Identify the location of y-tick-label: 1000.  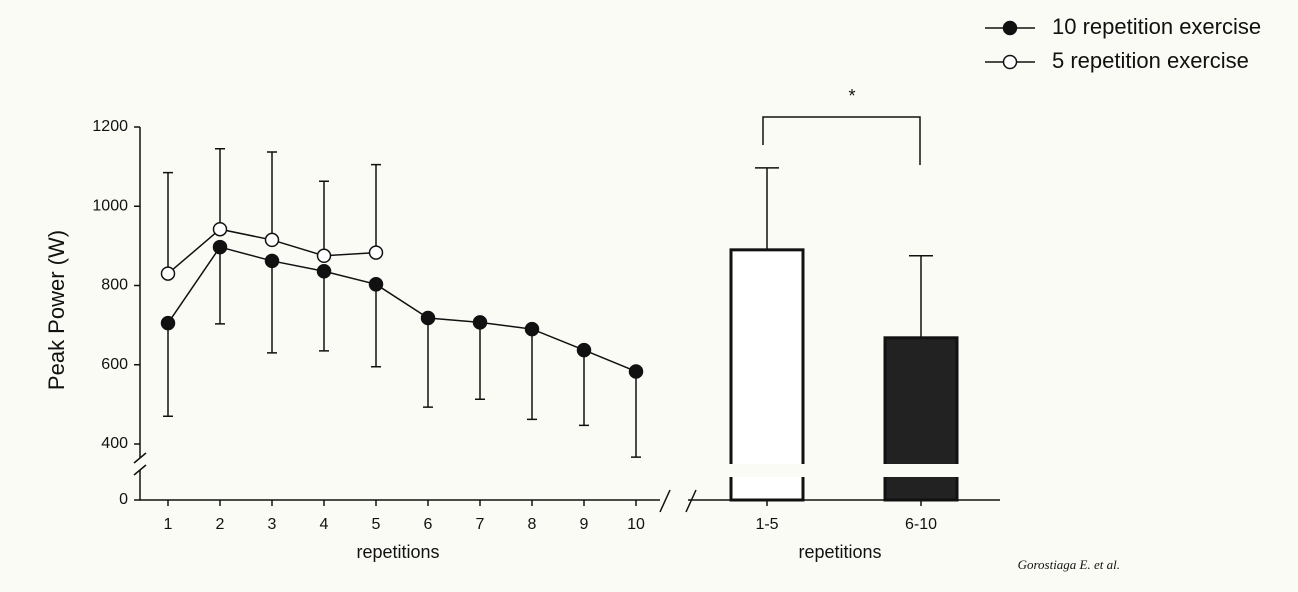
(110, 205).